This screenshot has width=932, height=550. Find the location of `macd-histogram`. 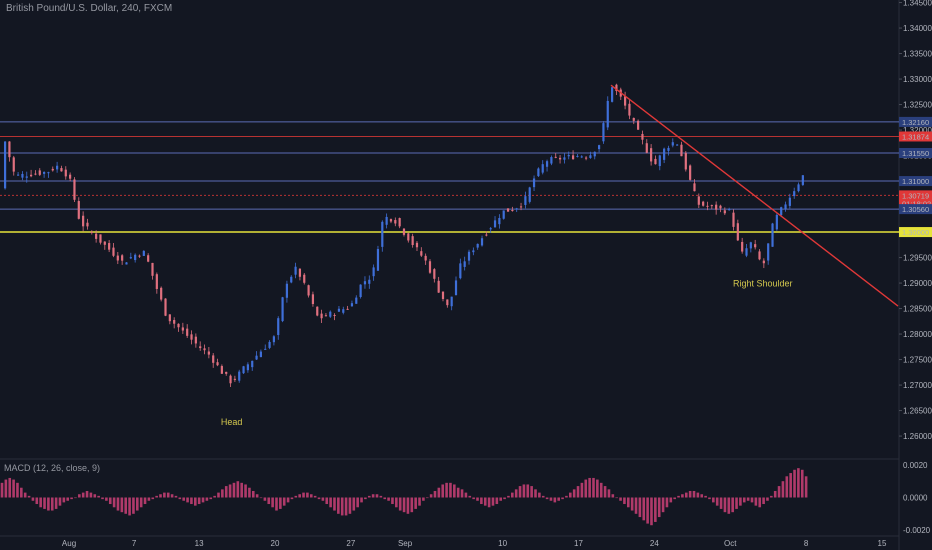

macd-histogram is located at coordinates (404, 497).